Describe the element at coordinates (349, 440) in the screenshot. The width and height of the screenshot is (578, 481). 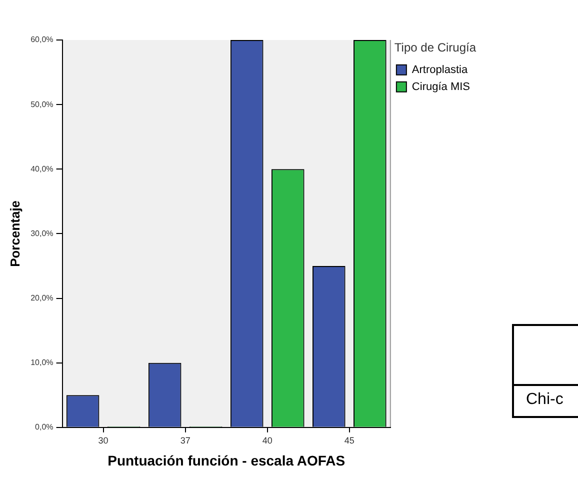
I see `x-tick-label: 45` at that location.